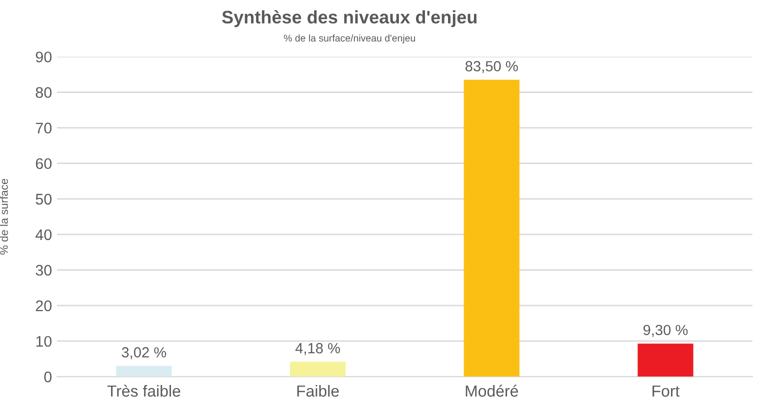  I want to click on x-tick-label: Très faible, so click(143, 390).